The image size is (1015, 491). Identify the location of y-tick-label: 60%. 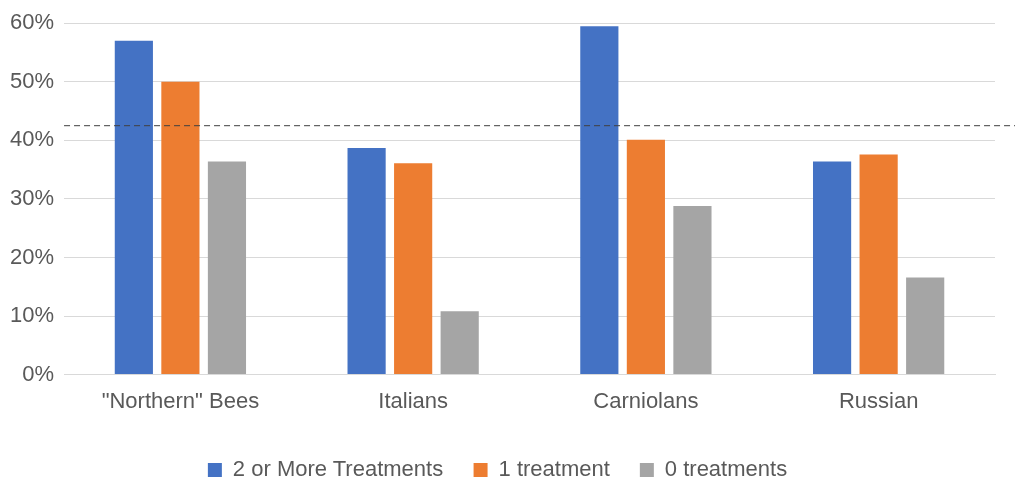
(32, 22).